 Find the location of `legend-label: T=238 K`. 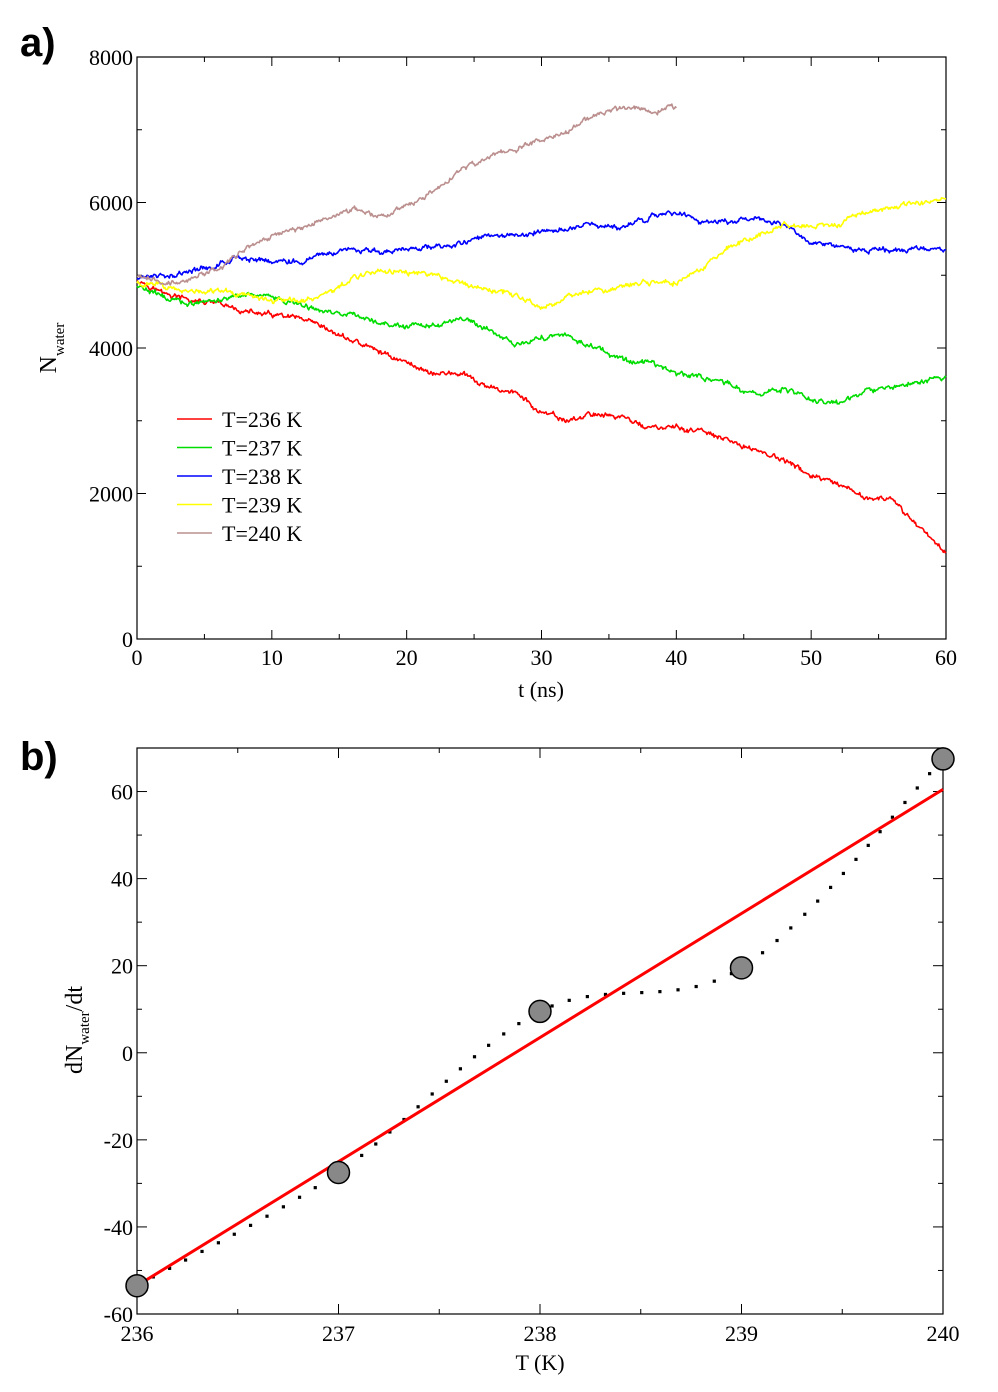

legend-label: T=238 K is located at coordinates (262, 476).